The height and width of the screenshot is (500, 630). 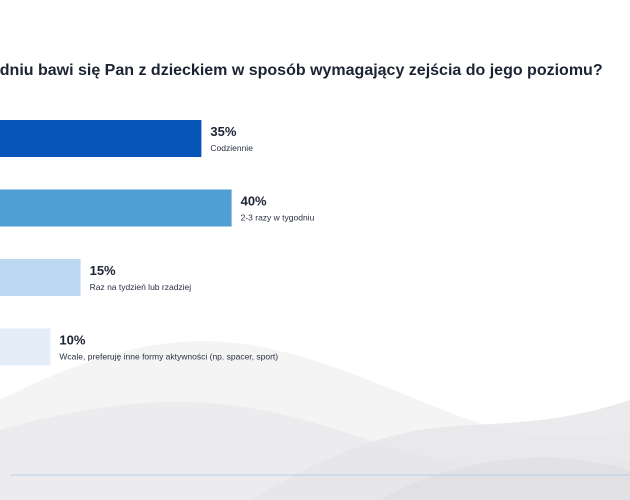 I want to click on bar-value-label-3: 15%, so click(x=103, y=270).